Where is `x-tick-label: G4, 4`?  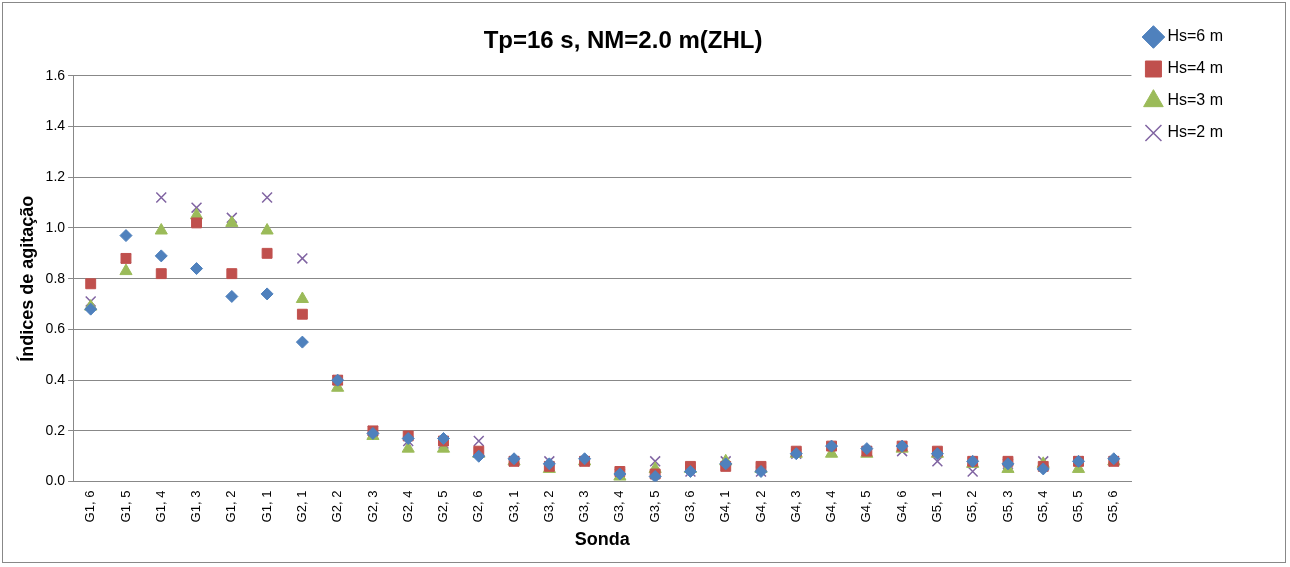 x-tick-label: G4, 4 is located at coordinates (831, 506).